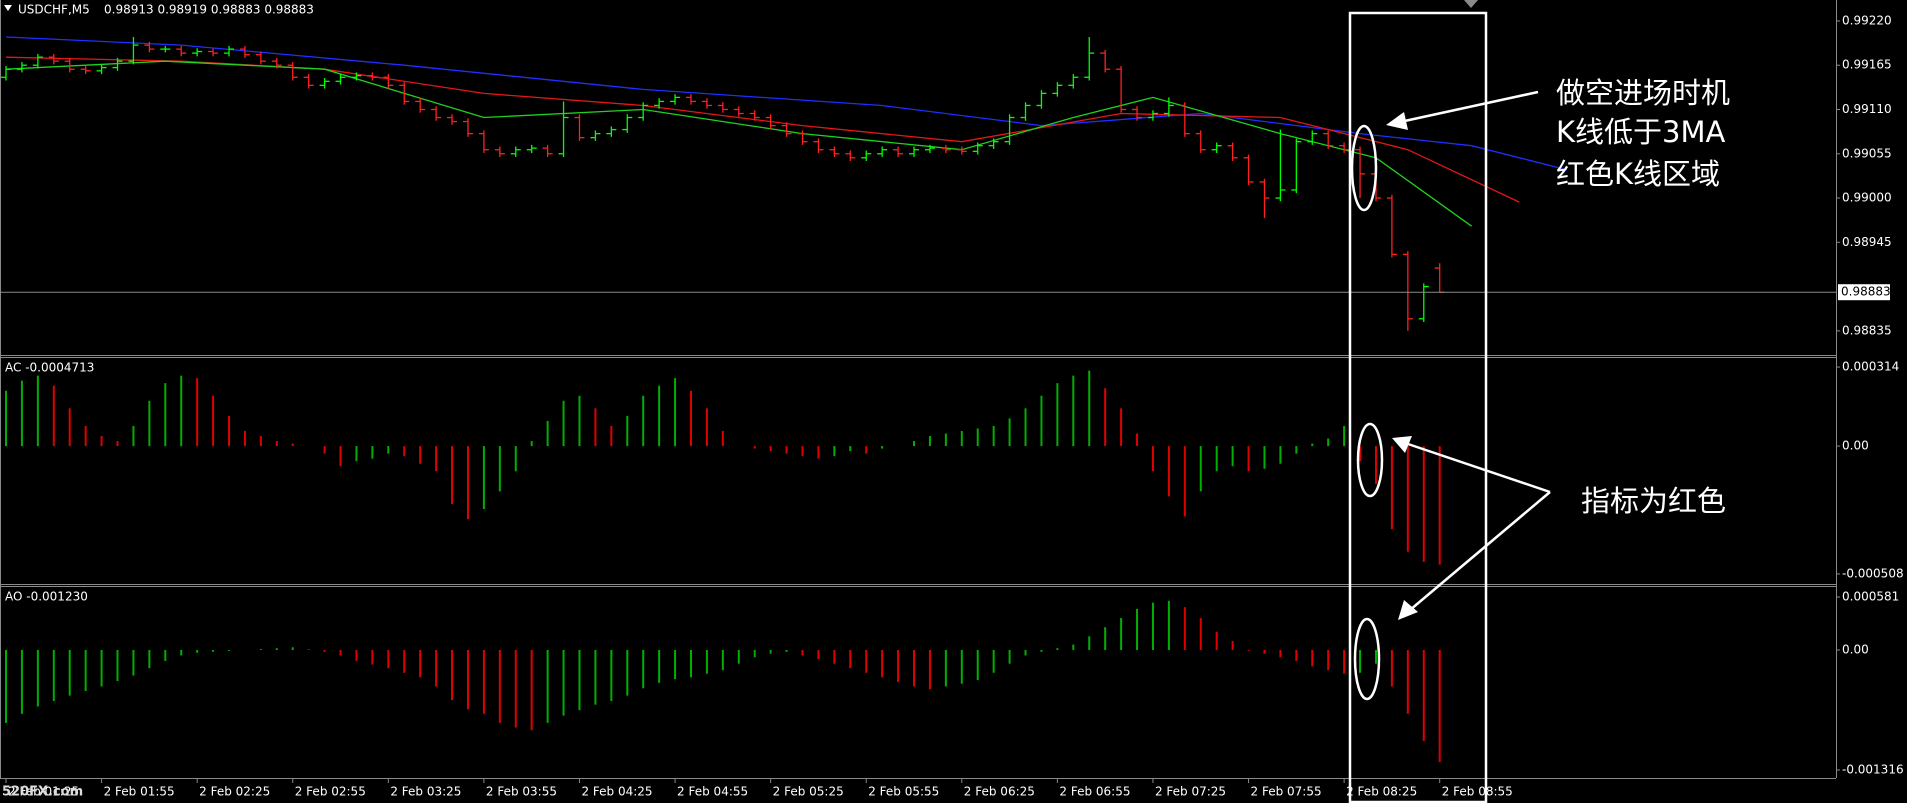  I want to click on x-tick-label: 2 Feb 07:55, so click(1286, 792).